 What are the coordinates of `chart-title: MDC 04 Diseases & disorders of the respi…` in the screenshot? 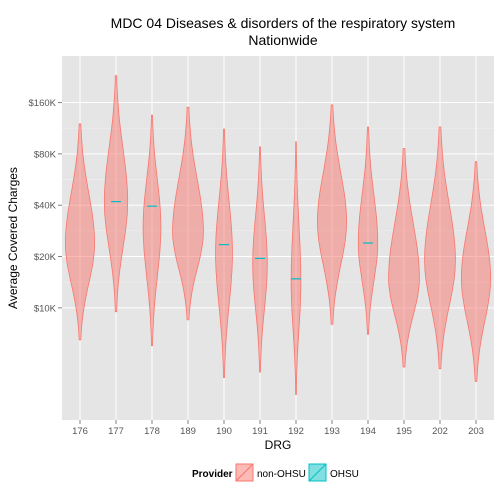 It's located at (283, 23).